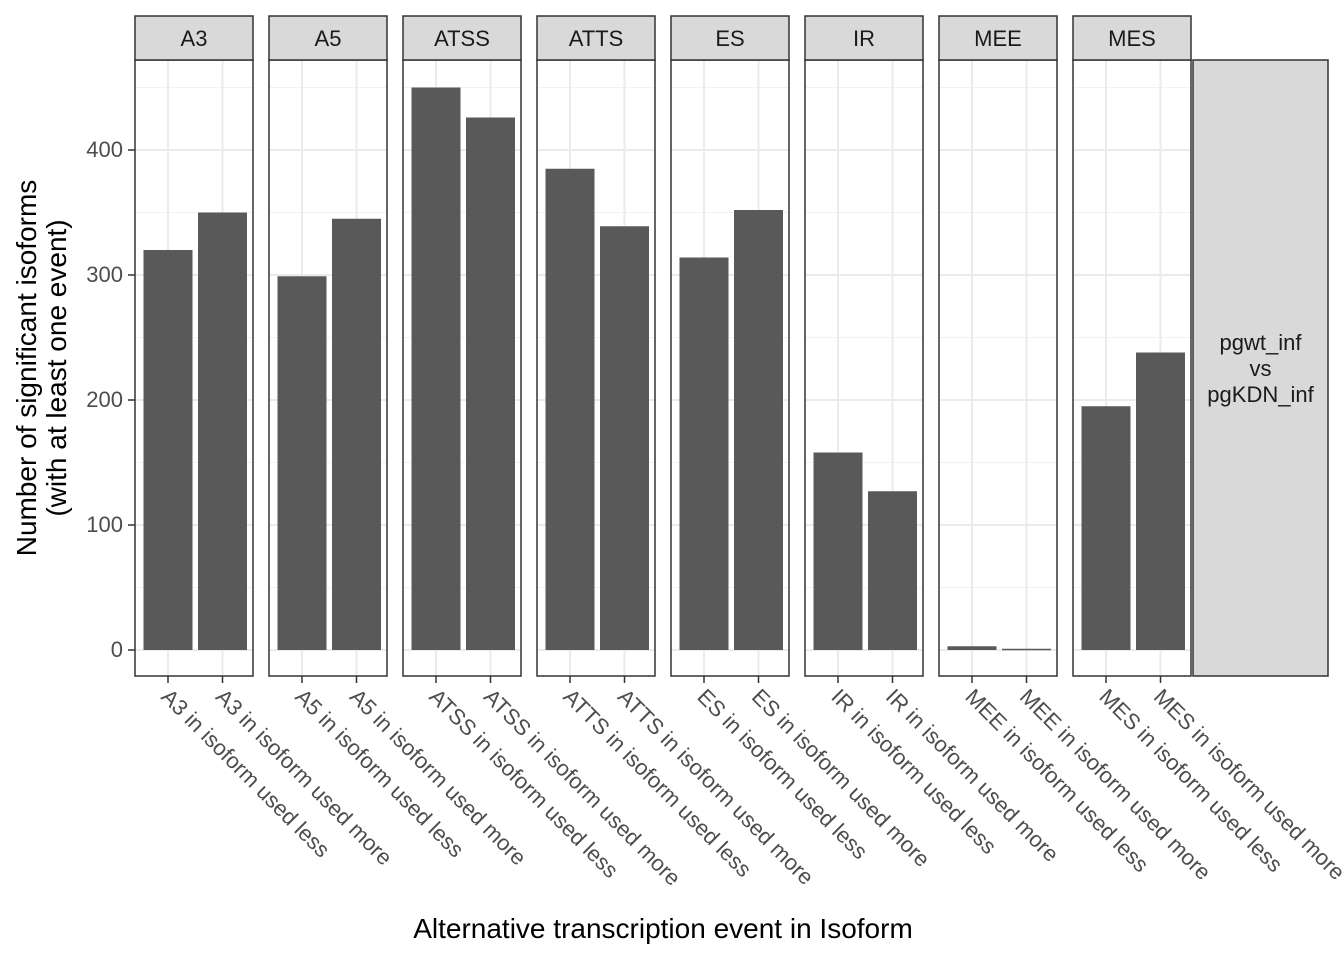 The image size is (1344, 965). Describe the element at coordinates (864, 368) in the screenshot. I see `facet-panel-ir` at that location.